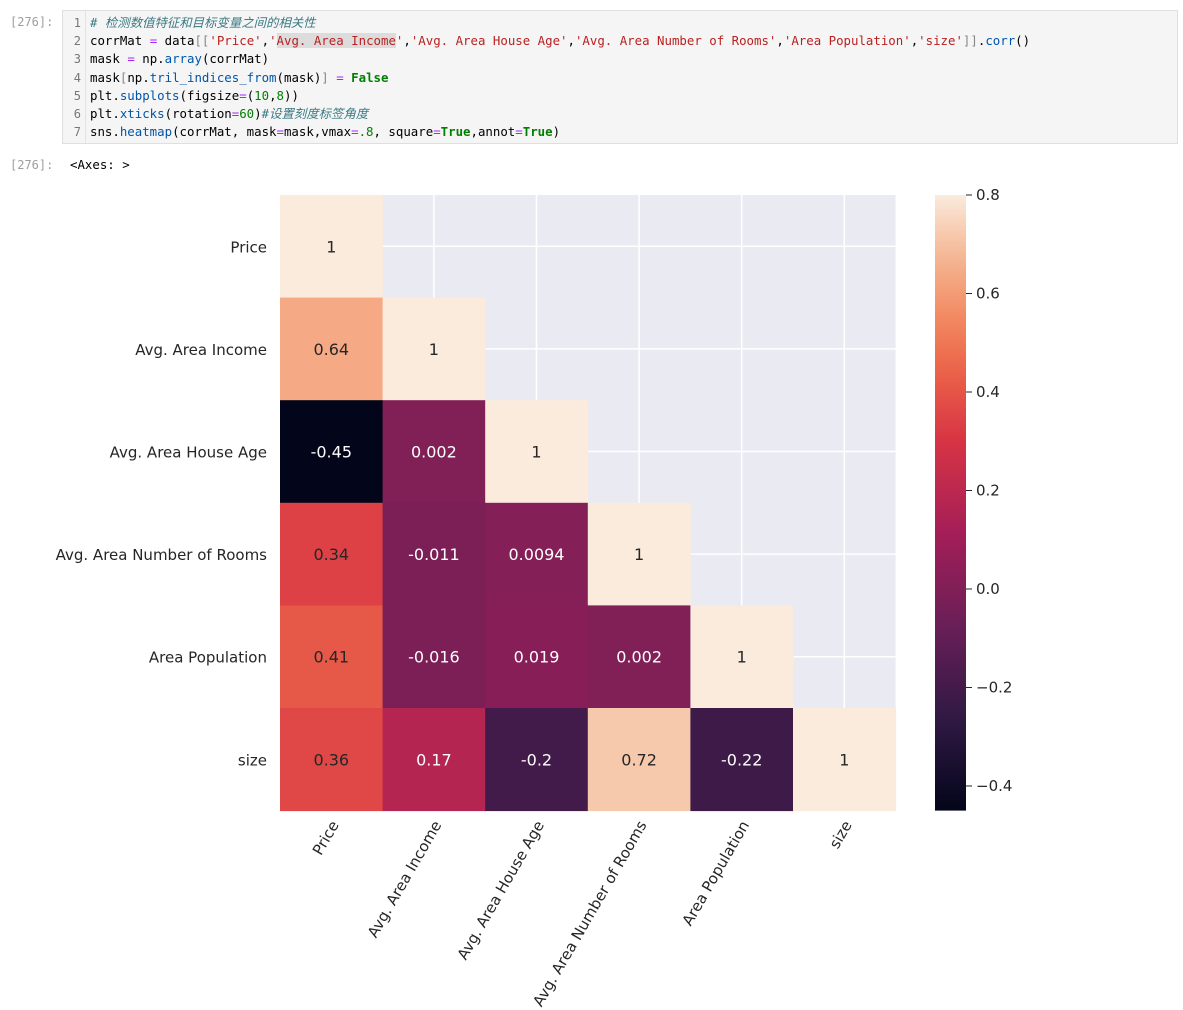  What do you see at coordinates (589, 913) in the screenshot?
I see `x-tick-label: Avg. Area Number of Rooms` at bounding box center [589, 913].